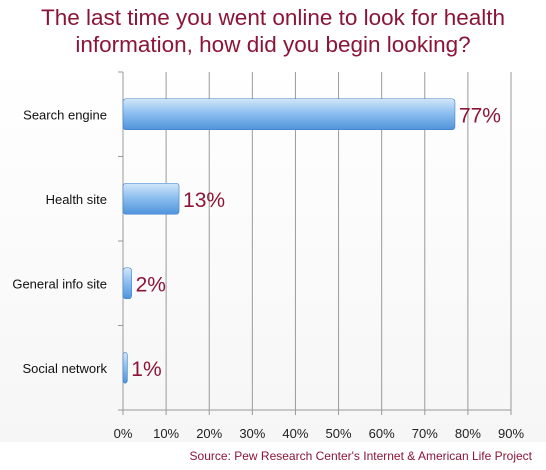 The height and width of the screenshot is (470, 546). What do you see at coordinates (425, 433) in the screenshot?
I see `x-tick-label: 70%` at bounding box center [425, 433].